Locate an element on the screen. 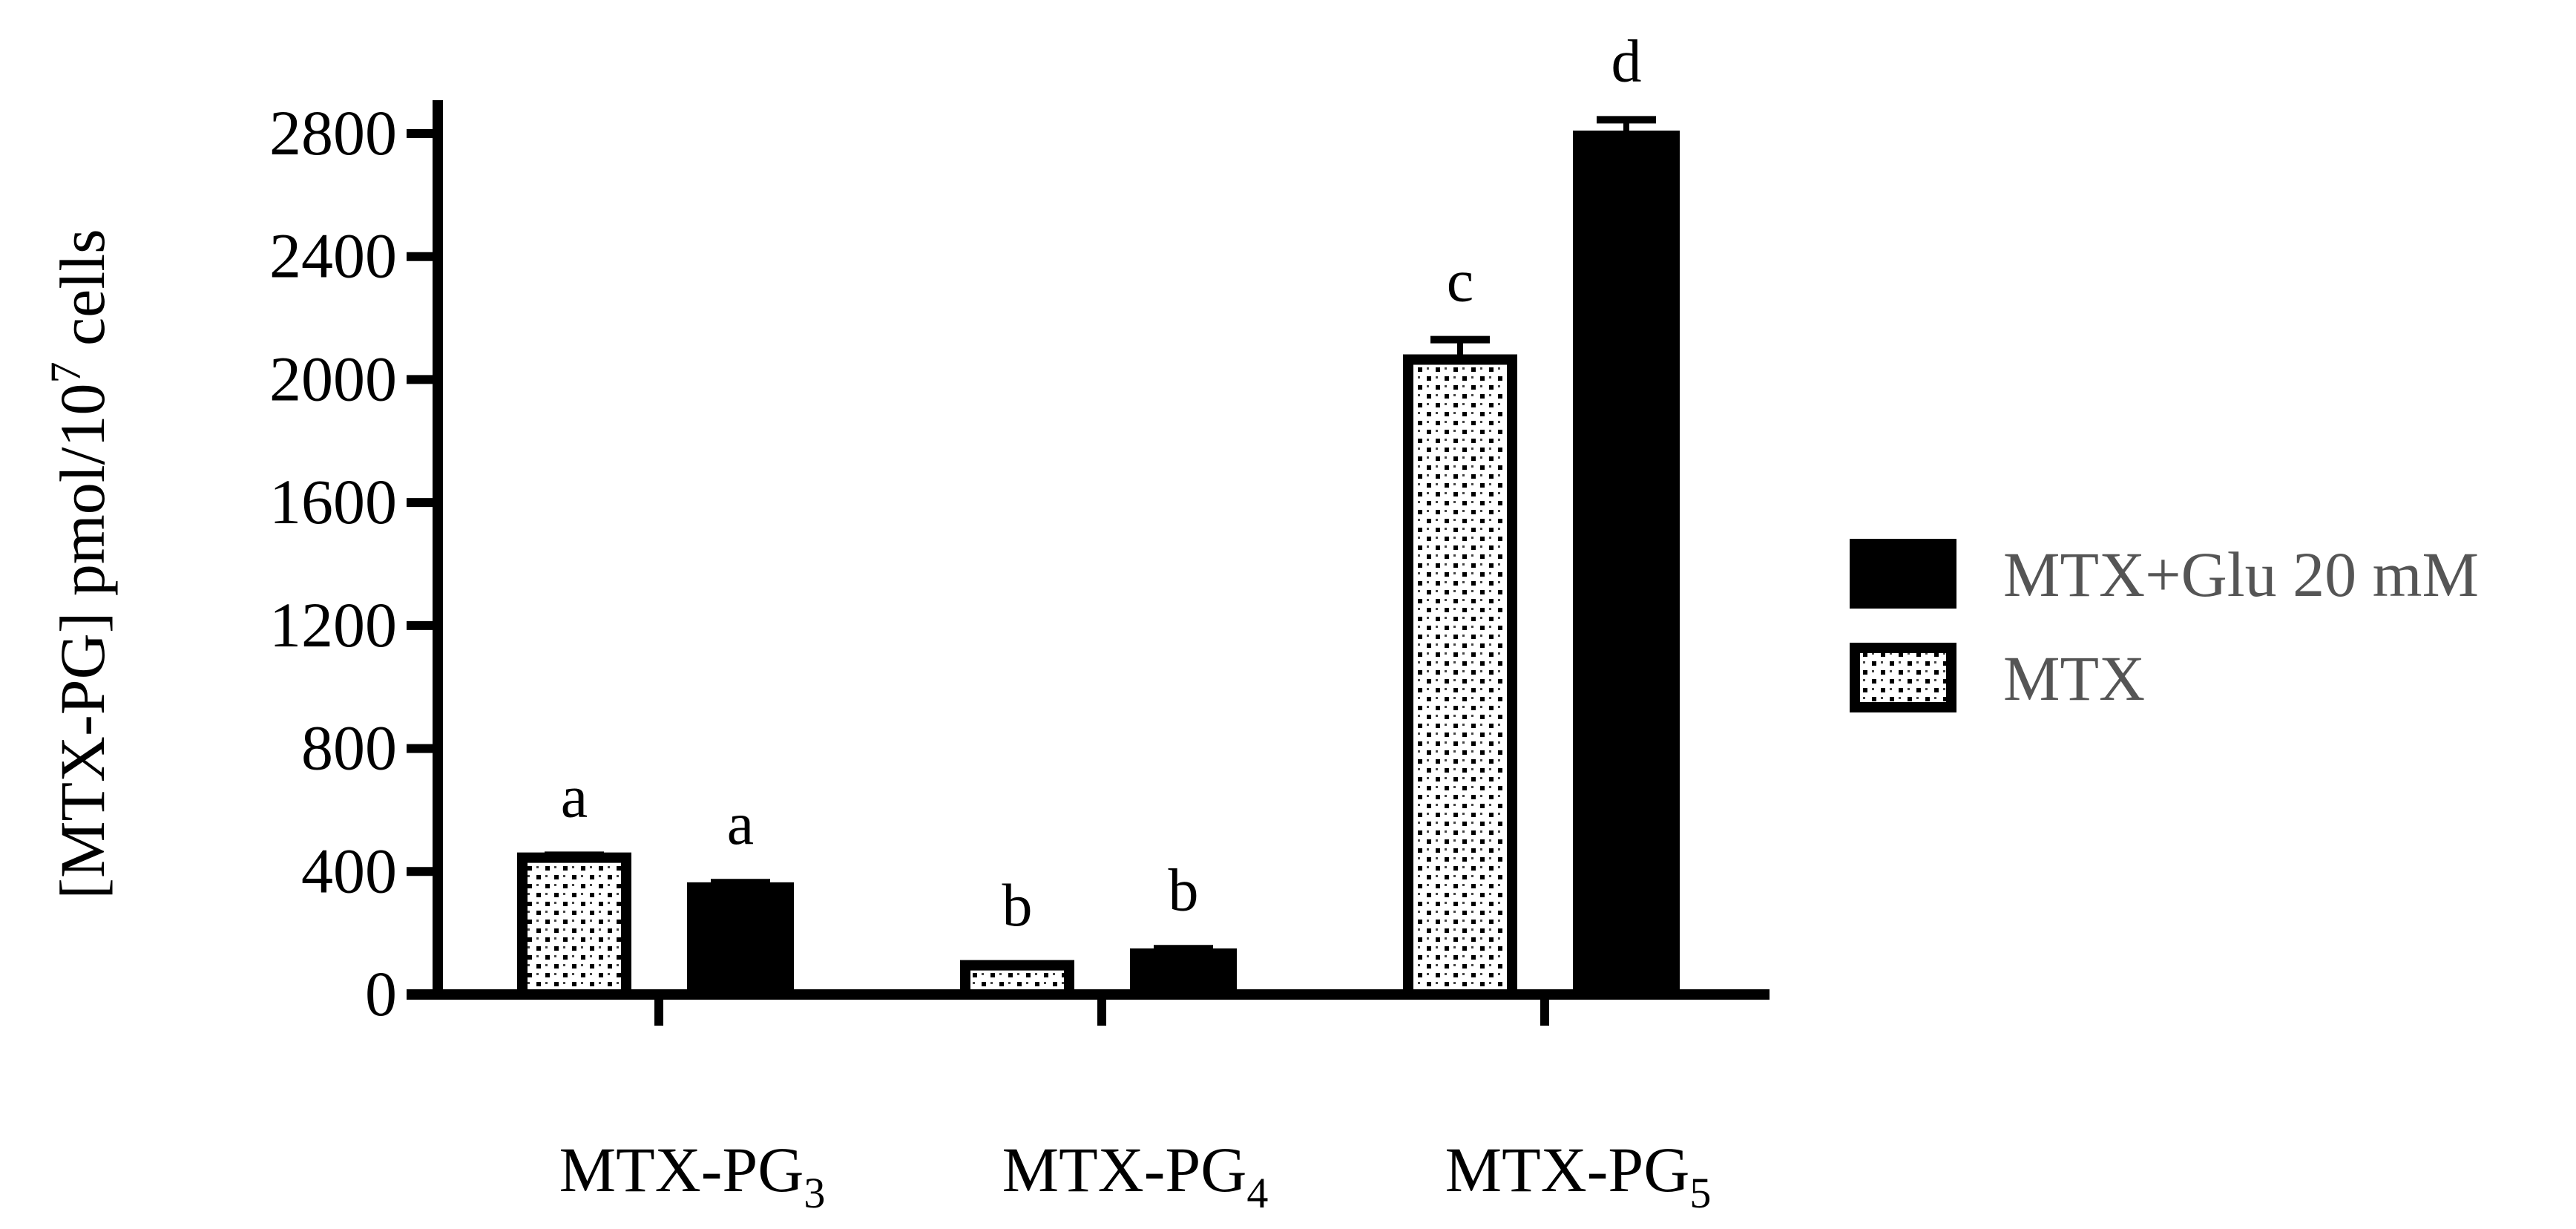 The height and width of the screenshot is (1229, 2576). y-axis-label: [MTX-PG] pmol/107 cells is located at coordinates (80, 564).